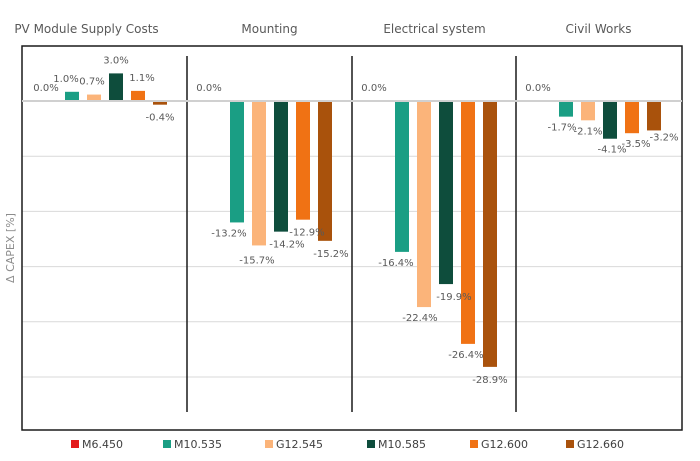  Describe the element at coordinates (453, 297) in the screenshot. I see `data-label: -19.9%` at that location.